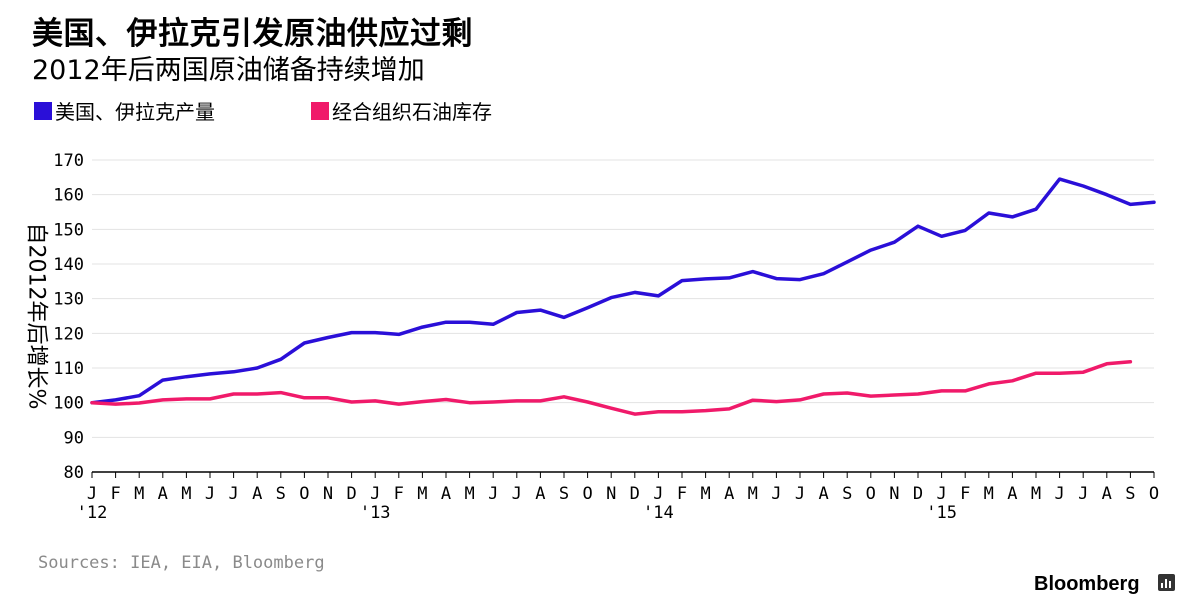 The width and height of the screenshot is (1200, 600). Describe the element at coordinates (320, 110) in the screenshot. I see `legend-swatch-inventory` at that location.